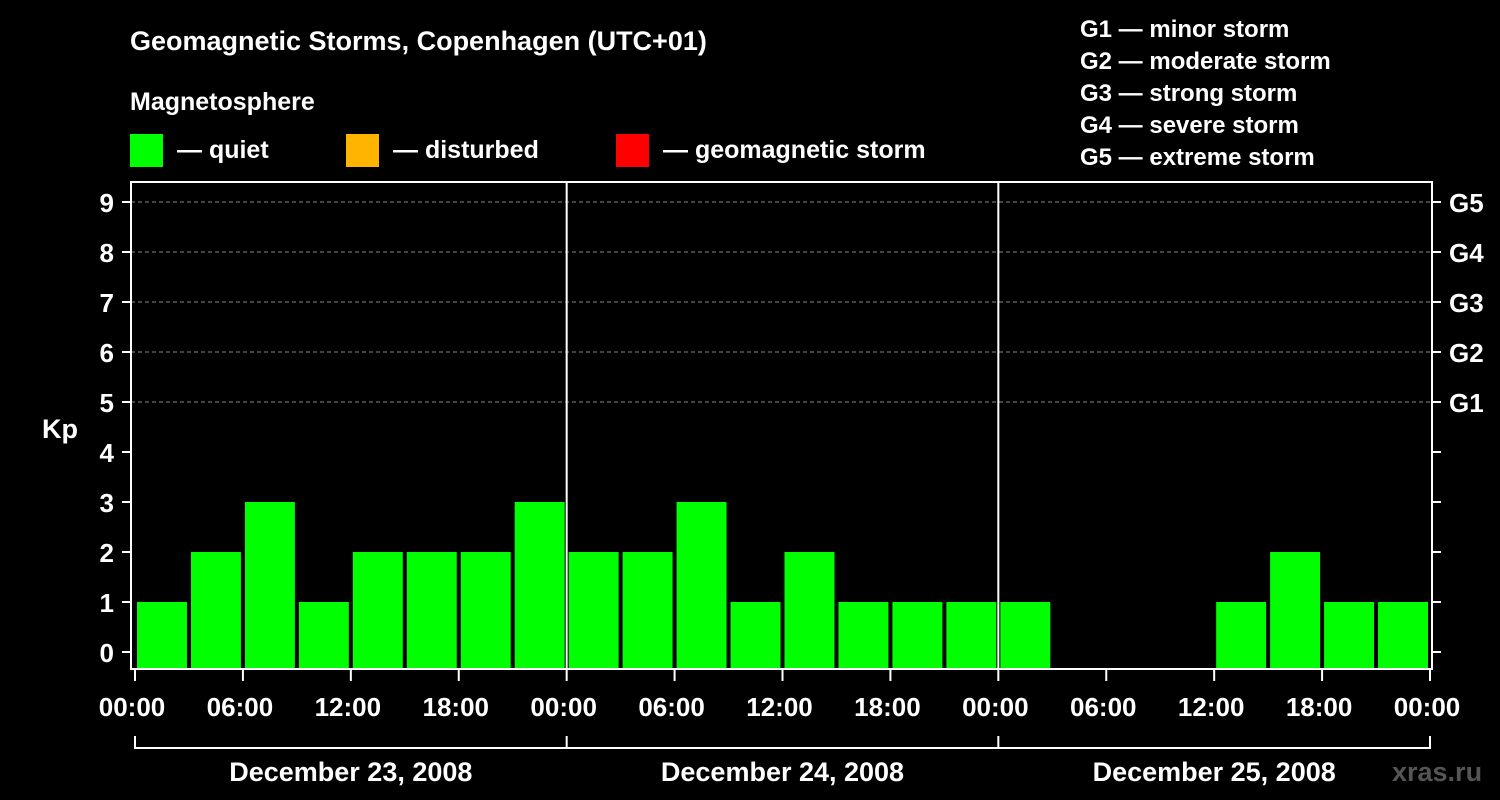  Describe the element at coordinates (132, 707) in the screenshot. I see `x-tick-label-0: 00:00` at that location.